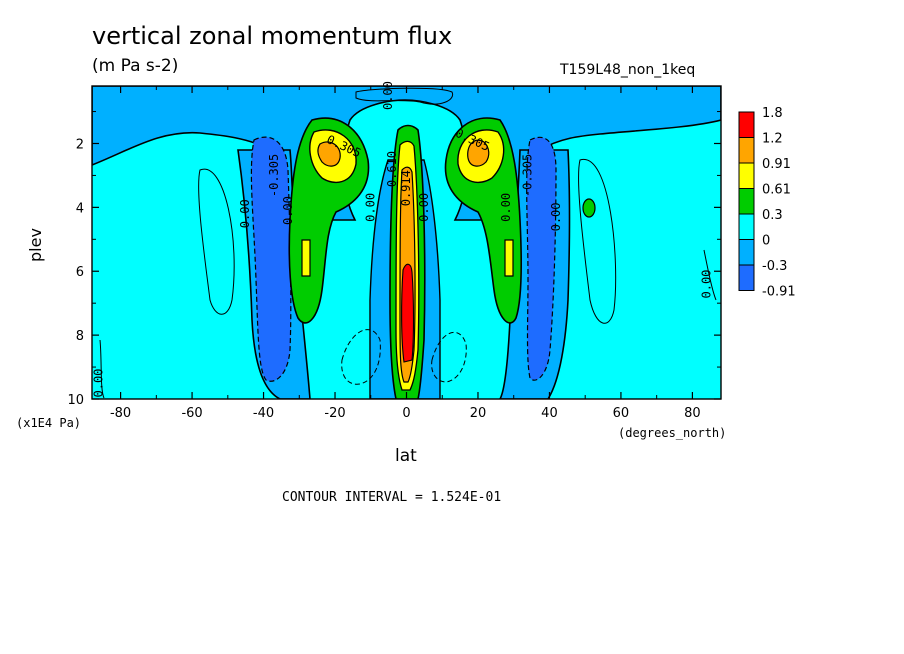  What do you see at coordinates (392, 169) in the screenshot?
I see `contour-label: 0.610` at bounding box center [392, 169].